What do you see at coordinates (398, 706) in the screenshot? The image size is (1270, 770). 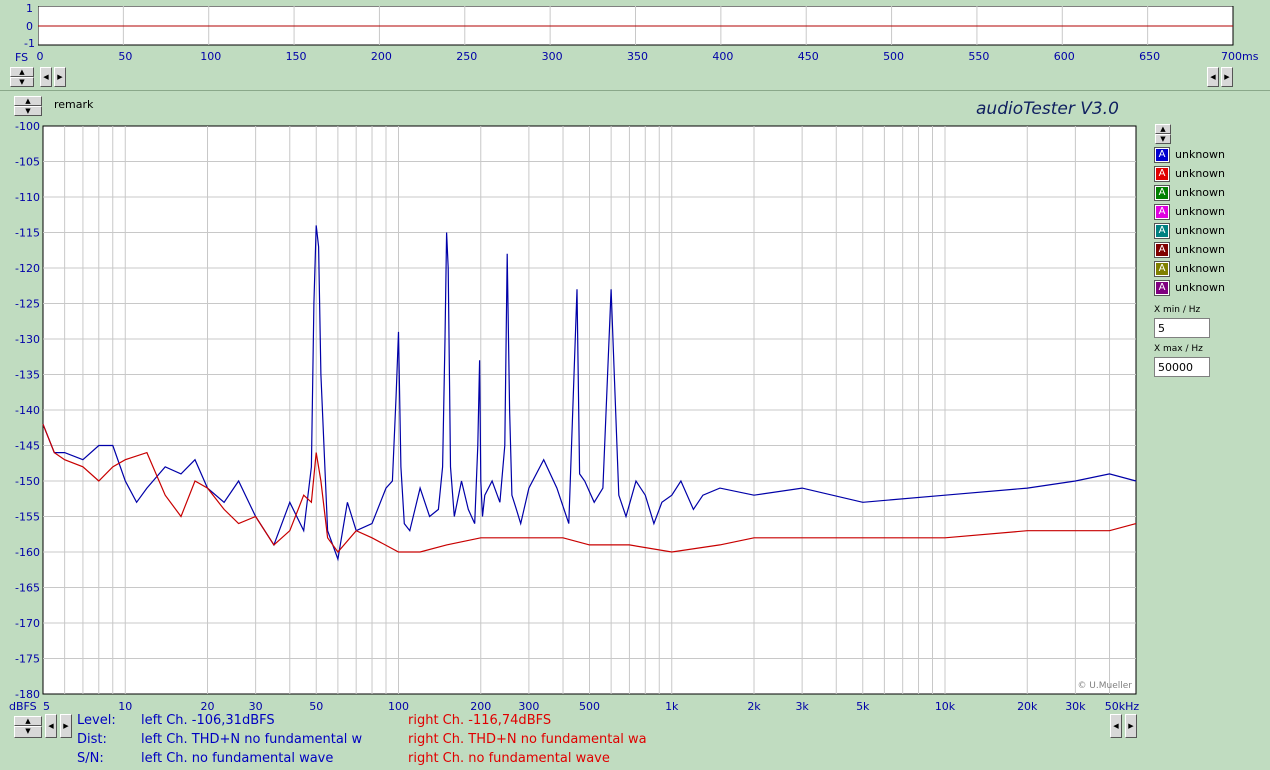 I see `x-tick-label: 100` at bounding box center [398, 706].